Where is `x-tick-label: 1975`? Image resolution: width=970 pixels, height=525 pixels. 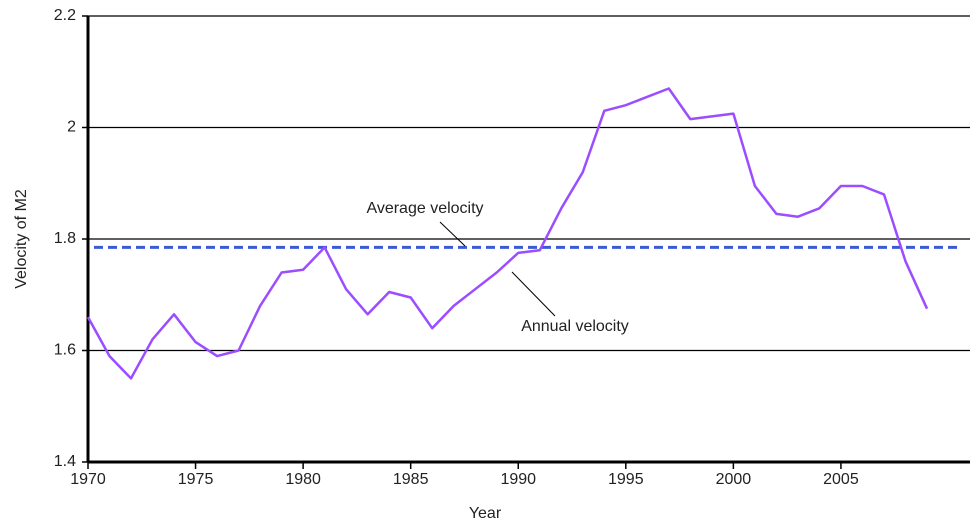
x-tick-label: 1975 is located at coordinates (196, 479).